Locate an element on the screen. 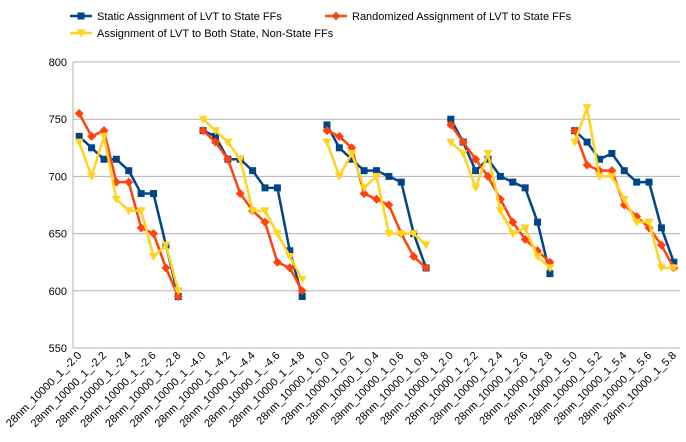 This screenshot has height=442, width=686. y-tick-label: 600 is located at coordinates (58, 292).